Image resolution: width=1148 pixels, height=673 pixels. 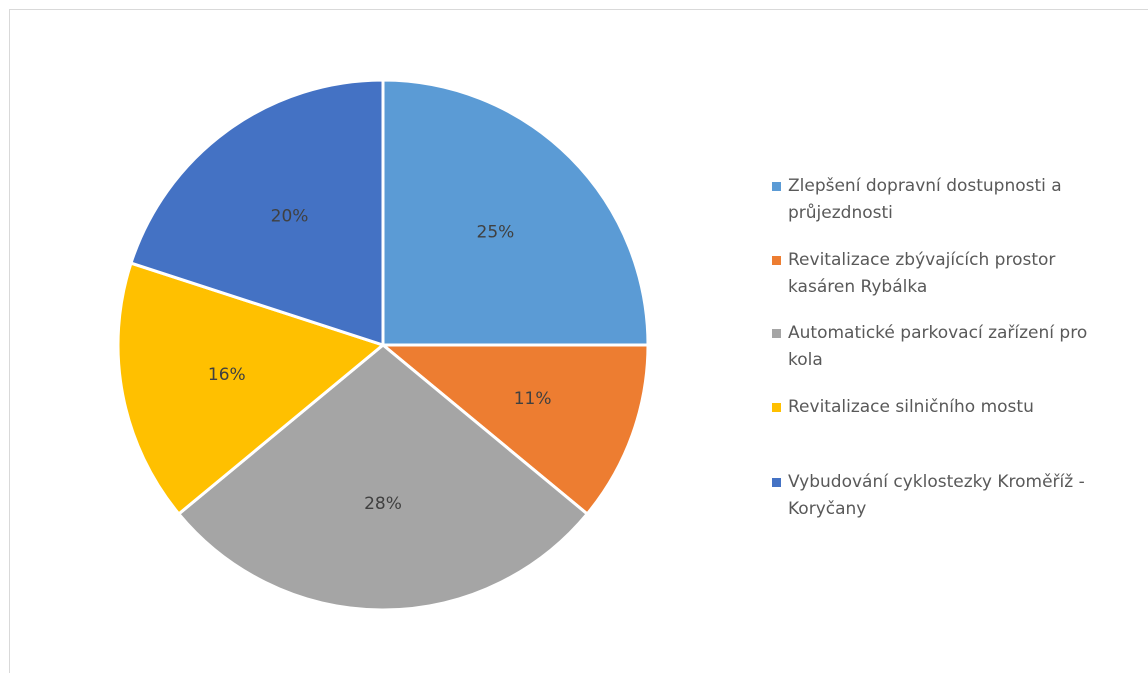 What do you see at coordinates (227, 375) in the screenshot?
I see `data-label: 16%` at bounding box center [227, 375].